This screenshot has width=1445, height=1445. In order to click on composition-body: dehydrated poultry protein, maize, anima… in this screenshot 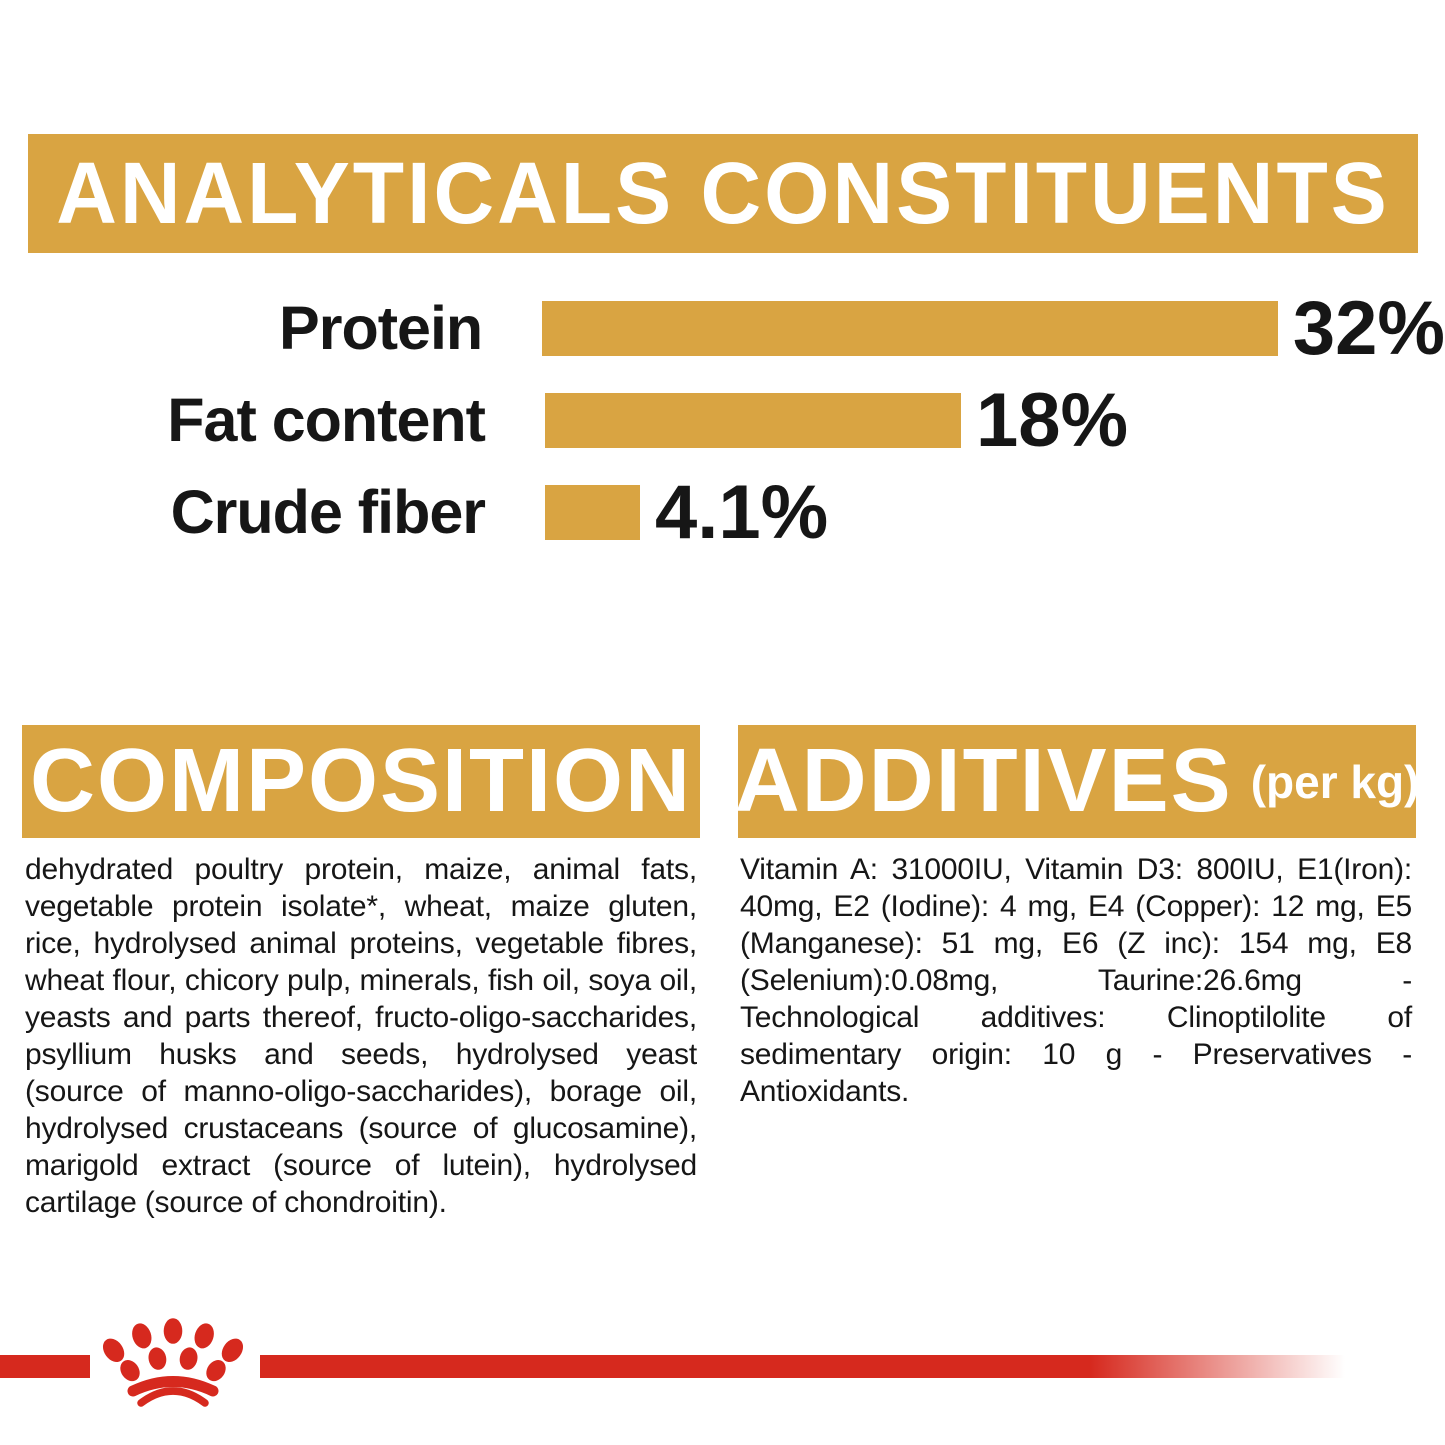, I will do `click(361, 1036)`.